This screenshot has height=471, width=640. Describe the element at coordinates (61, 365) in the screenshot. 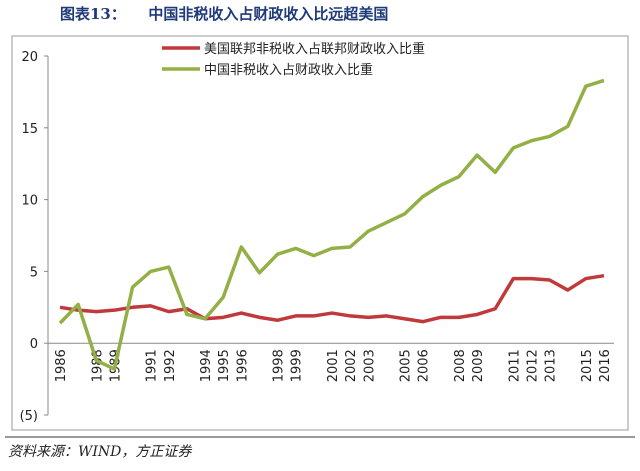

I see `x-tick-label: 1986` at that location.